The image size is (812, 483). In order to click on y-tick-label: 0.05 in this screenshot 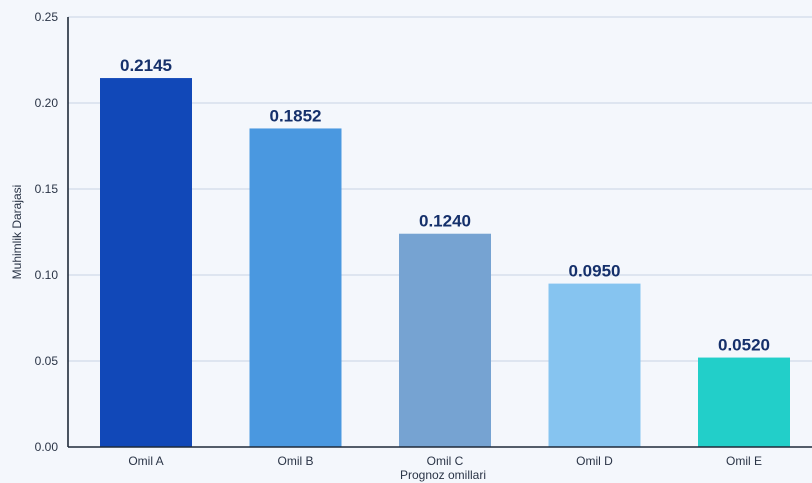, I will do `click(47, 361)`.